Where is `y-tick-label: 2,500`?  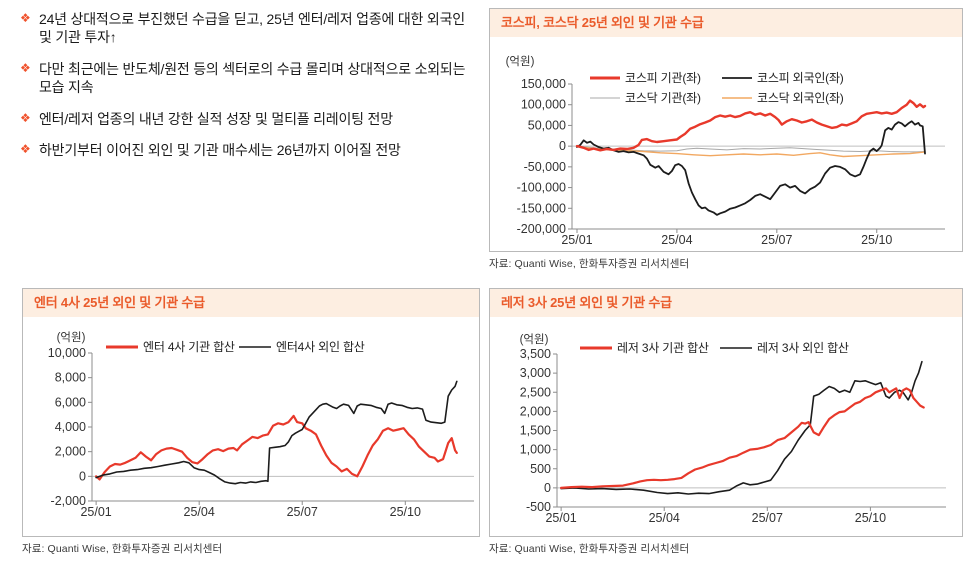 y-tick-label: 2,500 is located at coordinates (535, 392).